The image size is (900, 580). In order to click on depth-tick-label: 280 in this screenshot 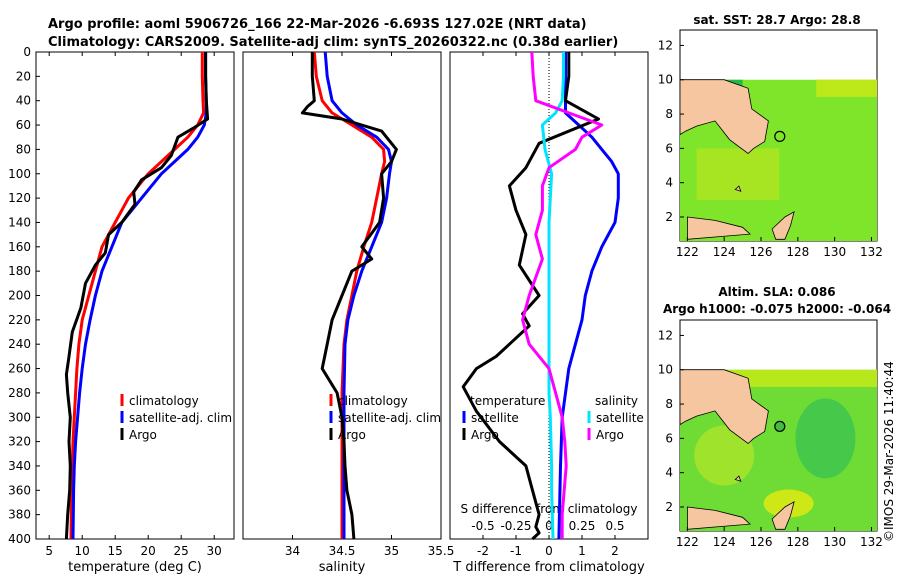, I will do `click(19, 393)`.